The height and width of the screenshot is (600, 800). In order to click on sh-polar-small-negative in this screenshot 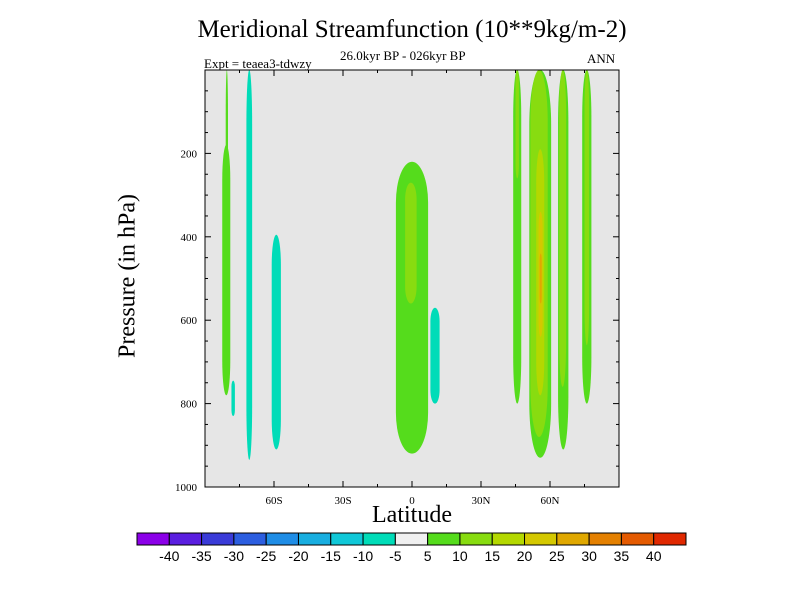, I will do `click(233, 398)`.